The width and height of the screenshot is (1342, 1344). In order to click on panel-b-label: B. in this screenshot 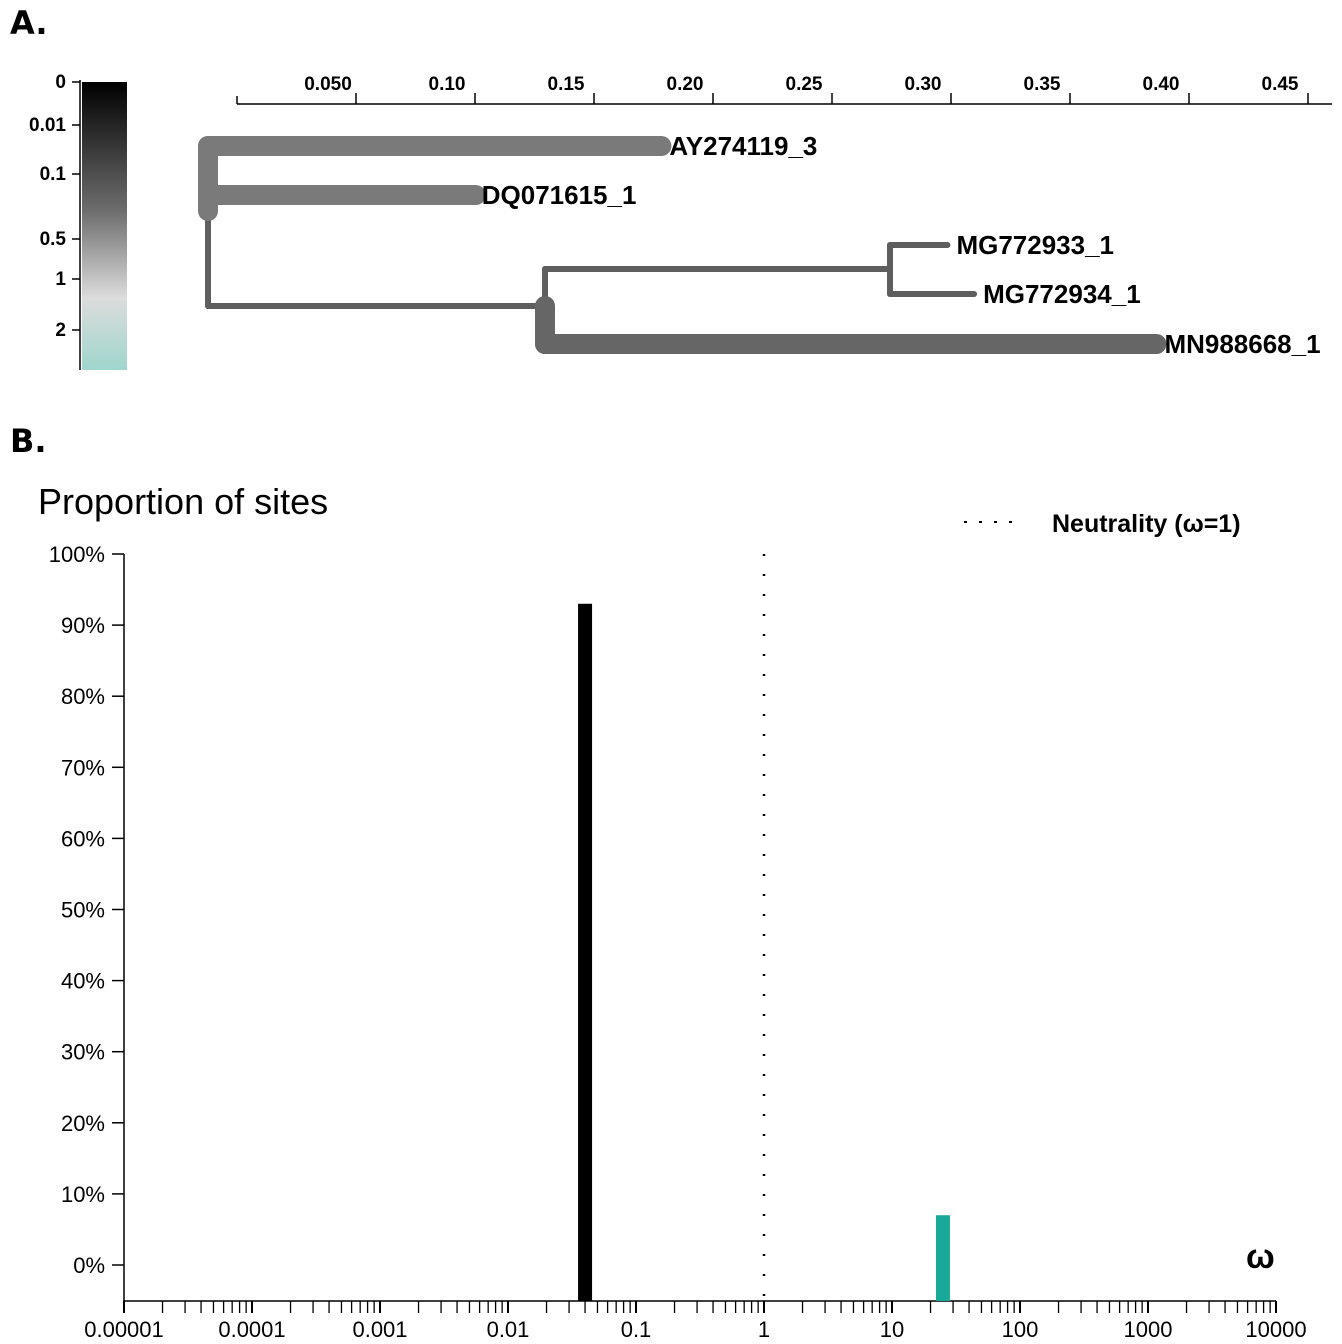, I will do `click(28, 441)`.